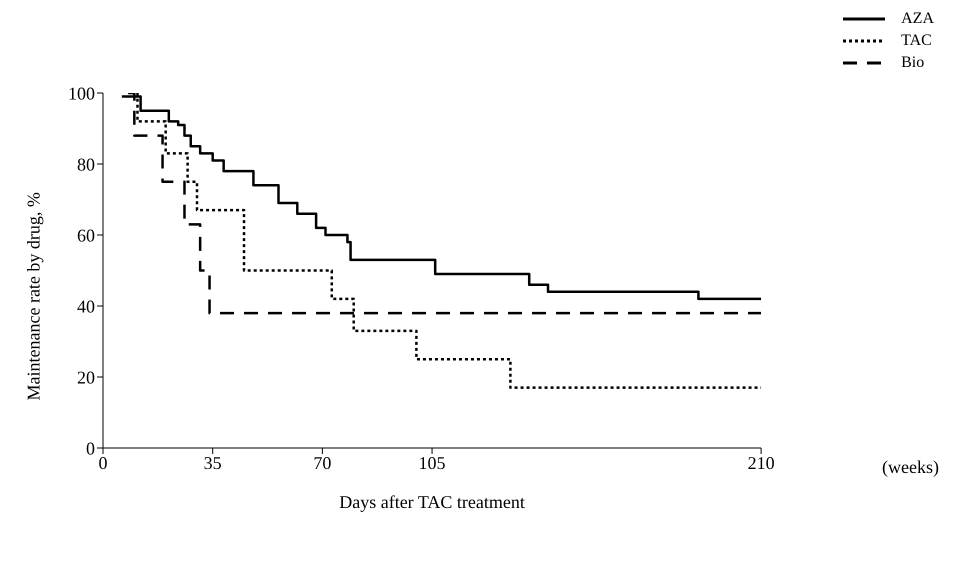  What do you see at coordinates (432, 462) in the screenshot?
I see `x-tick-label: 105` at bounding box center [432, 462].